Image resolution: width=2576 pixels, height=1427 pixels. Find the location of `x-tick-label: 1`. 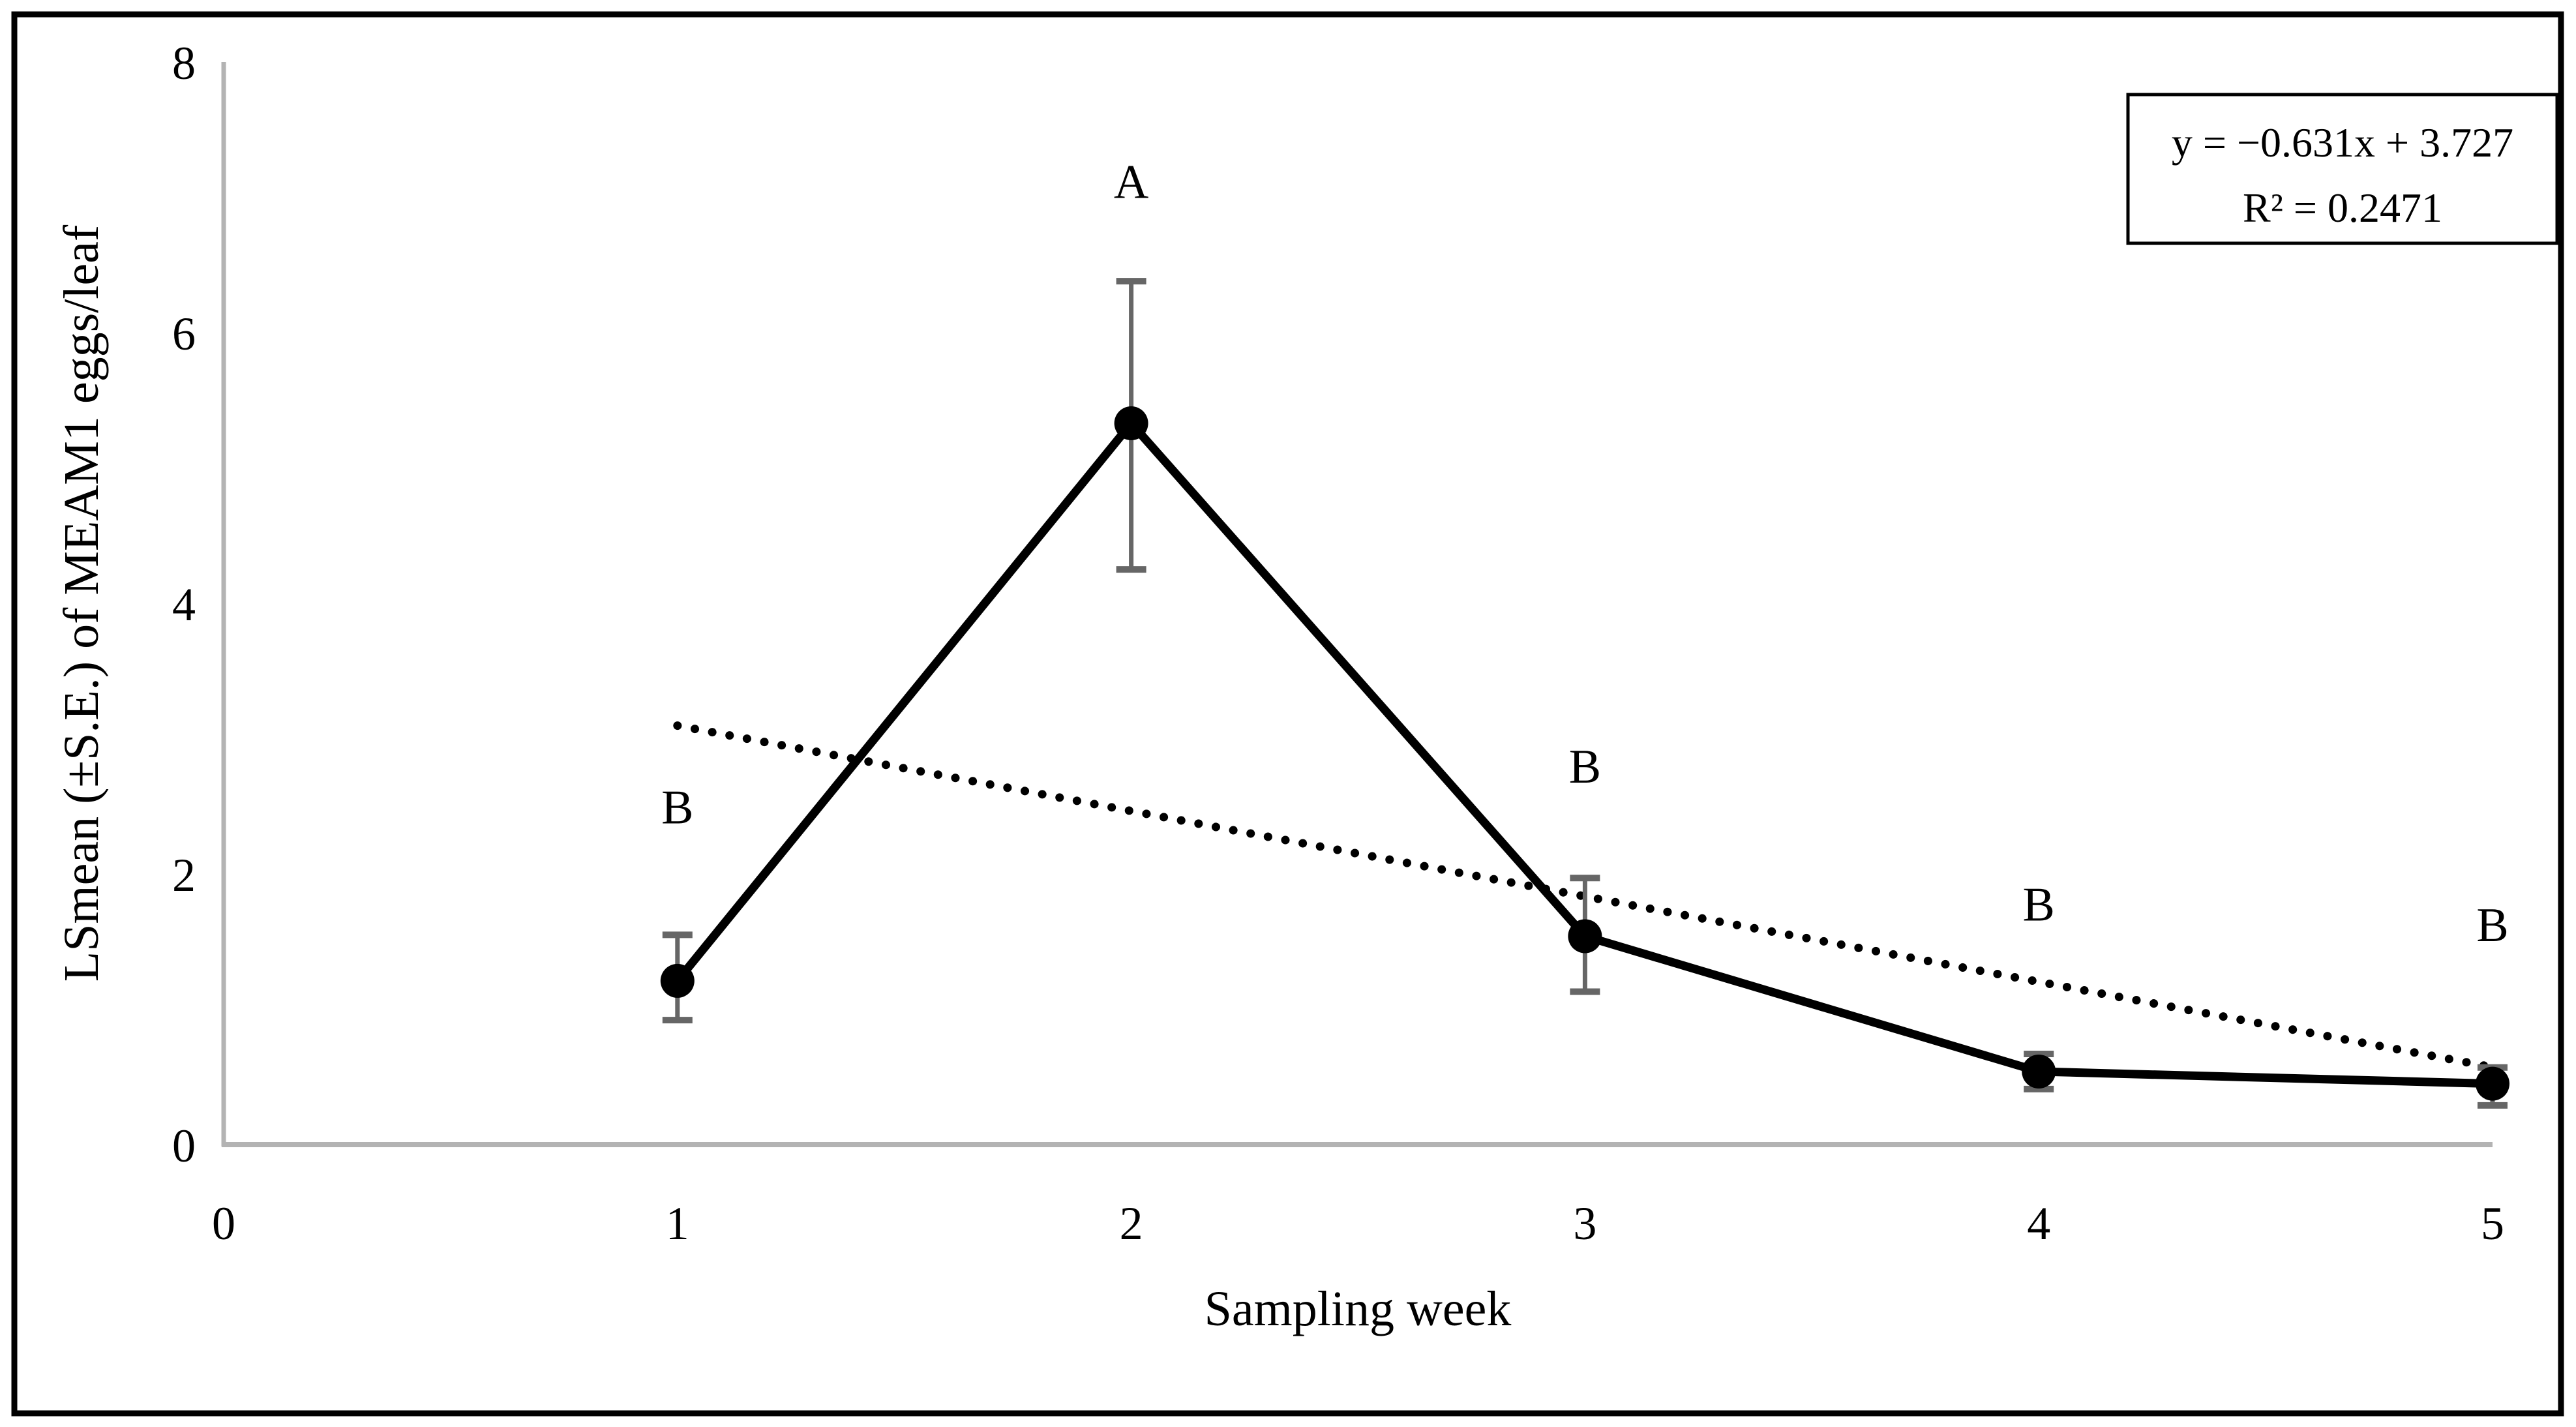

x-tick-label: 1 is located at coordinates (677, 1223).